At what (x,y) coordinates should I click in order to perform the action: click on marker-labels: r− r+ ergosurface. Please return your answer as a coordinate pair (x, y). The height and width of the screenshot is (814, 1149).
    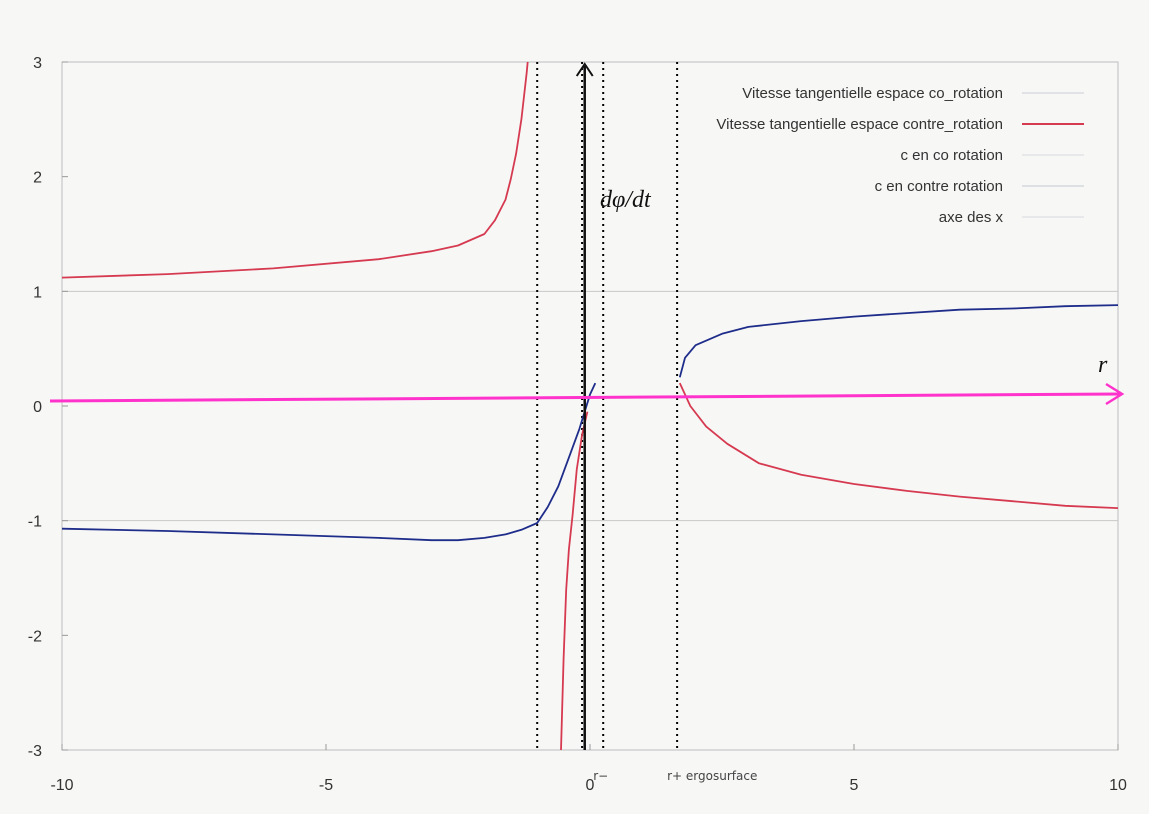
    Looking at the image, I should click on (675, 776).